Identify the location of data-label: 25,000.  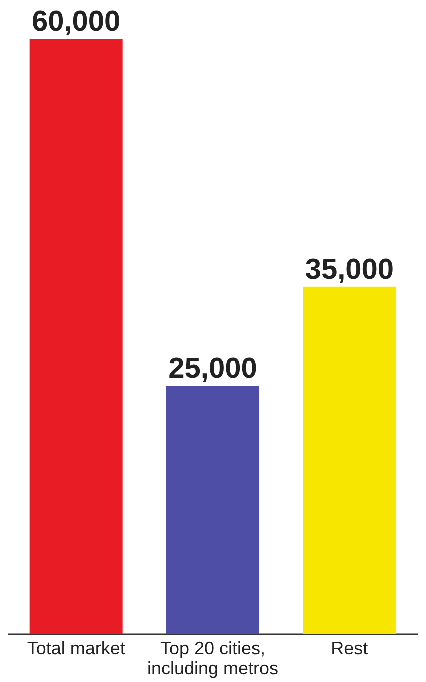
(213, 369).